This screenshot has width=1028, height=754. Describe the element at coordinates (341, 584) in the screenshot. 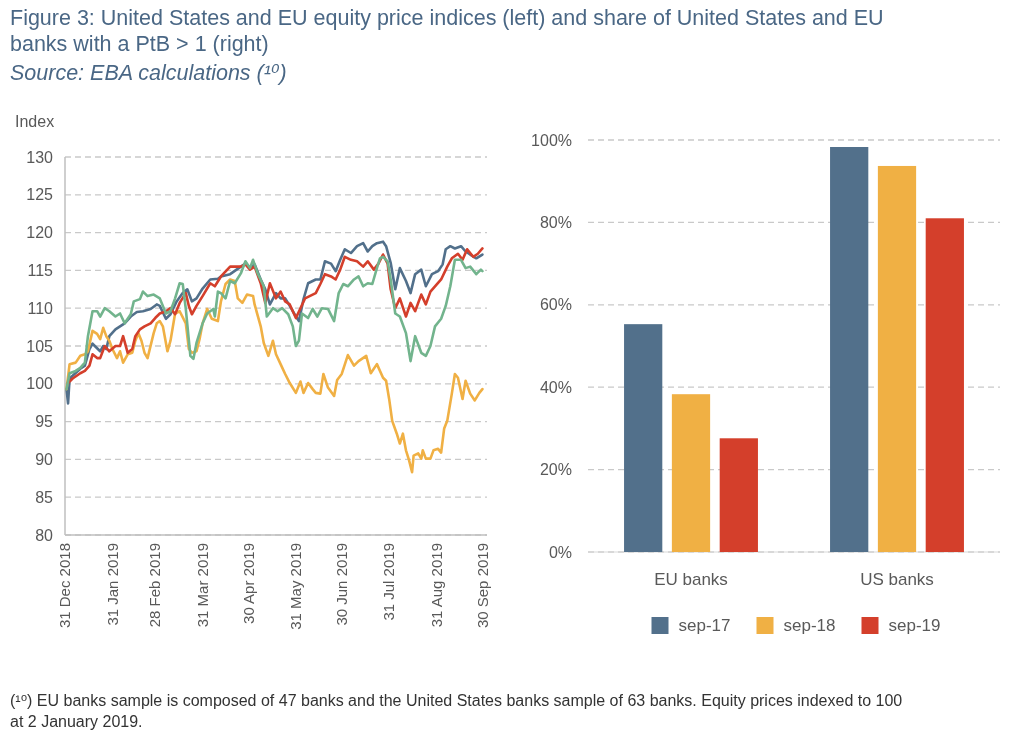

I see `x-tick-label: 30 Jun 2019` at that location.